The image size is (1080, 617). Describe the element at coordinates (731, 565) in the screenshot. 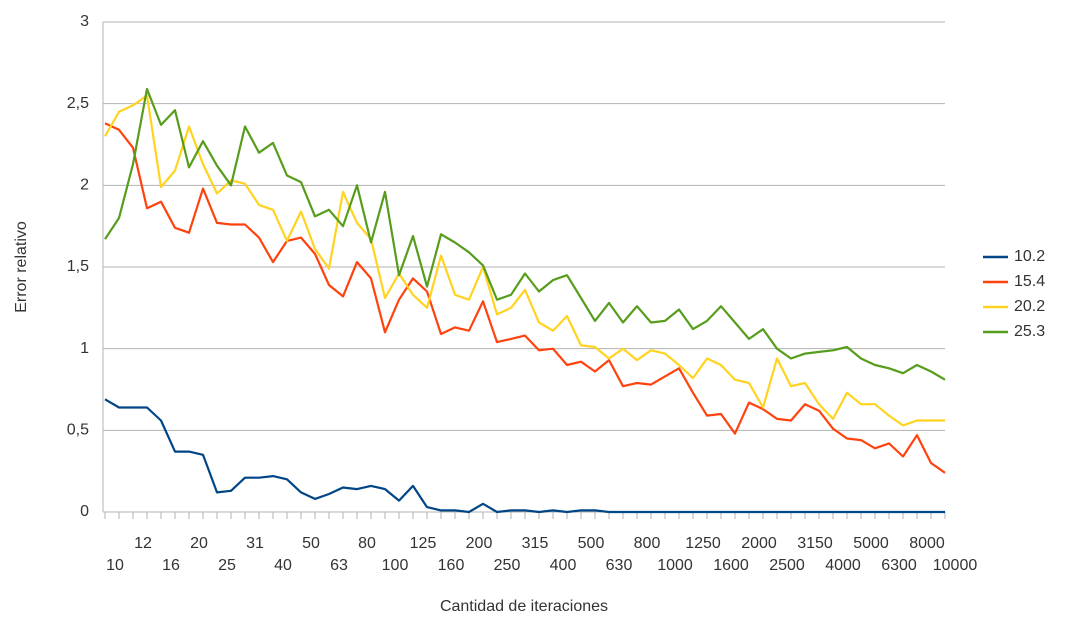

I see `x-tick-label: 1600` at that location.